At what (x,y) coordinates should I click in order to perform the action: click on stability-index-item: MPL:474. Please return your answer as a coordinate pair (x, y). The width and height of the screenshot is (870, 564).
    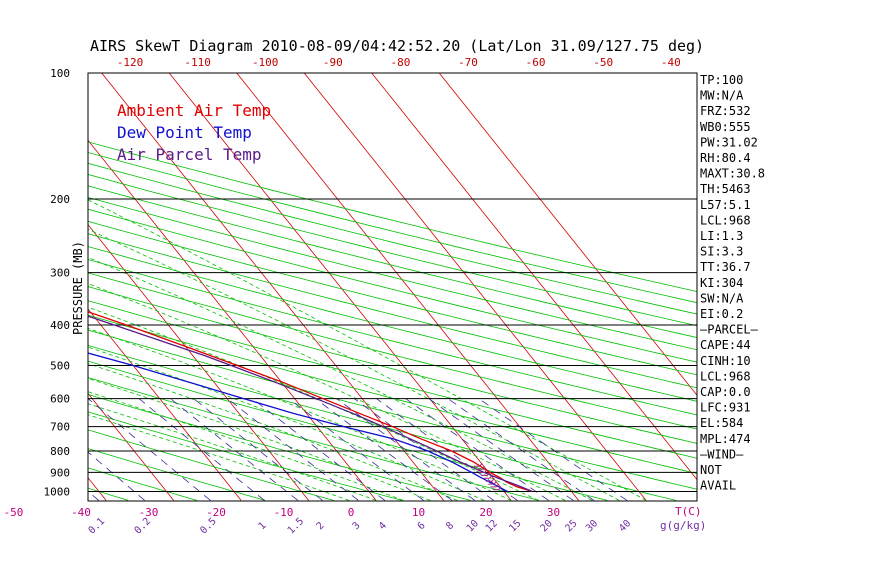
    Looking at the image, I should click on (725, 439).